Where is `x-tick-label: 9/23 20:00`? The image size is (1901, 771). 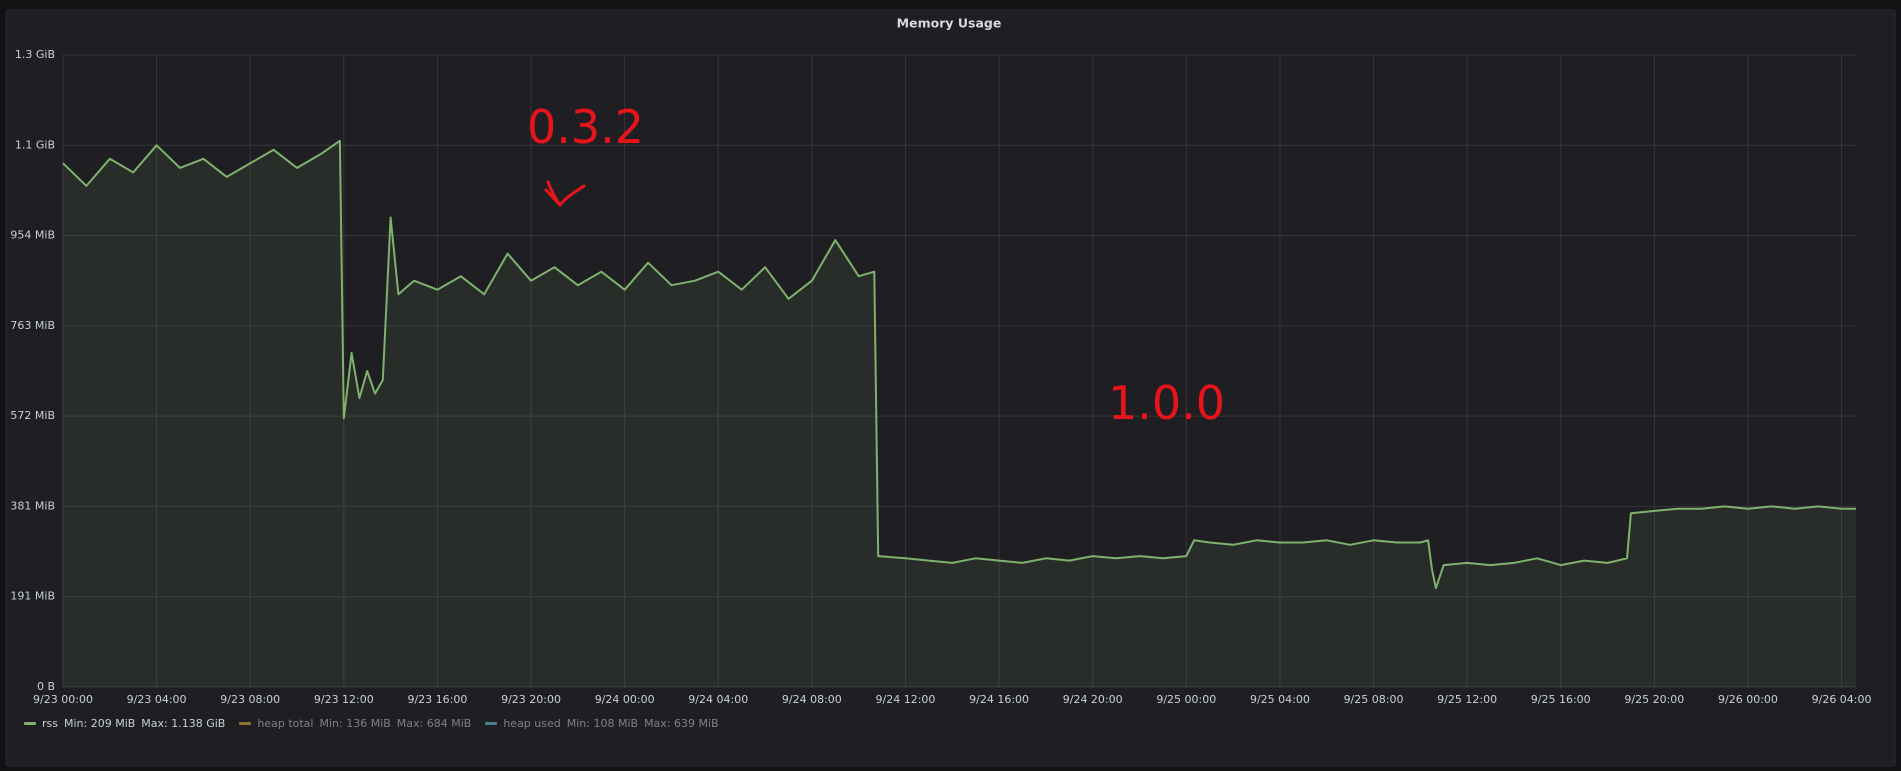
x-tick-label: 9/23 20:00 is located at coordinates (531, 699).